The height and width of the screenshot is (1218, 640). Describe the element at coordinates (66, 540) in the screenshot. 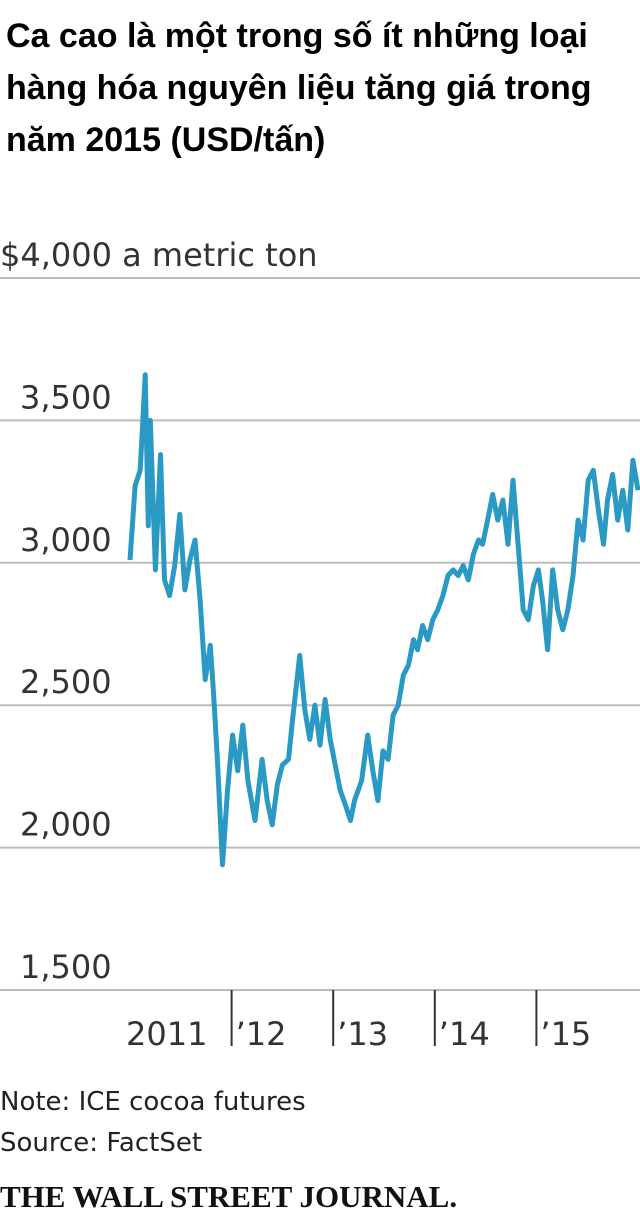

I see `y-tick-label: 3,000` at that location.